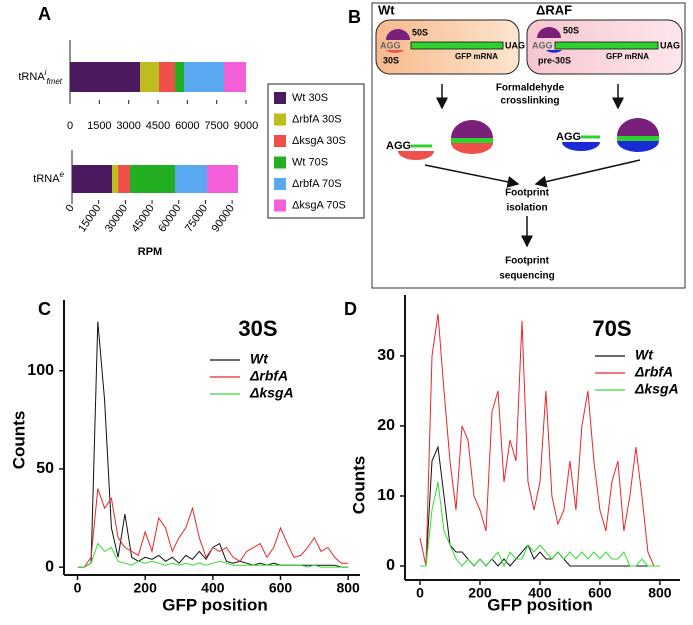 The height and width of the screenshot is (625, 693). Describe the element at coordinates (44, 14) in the screenshot. I see `panel-label: A` at that location.